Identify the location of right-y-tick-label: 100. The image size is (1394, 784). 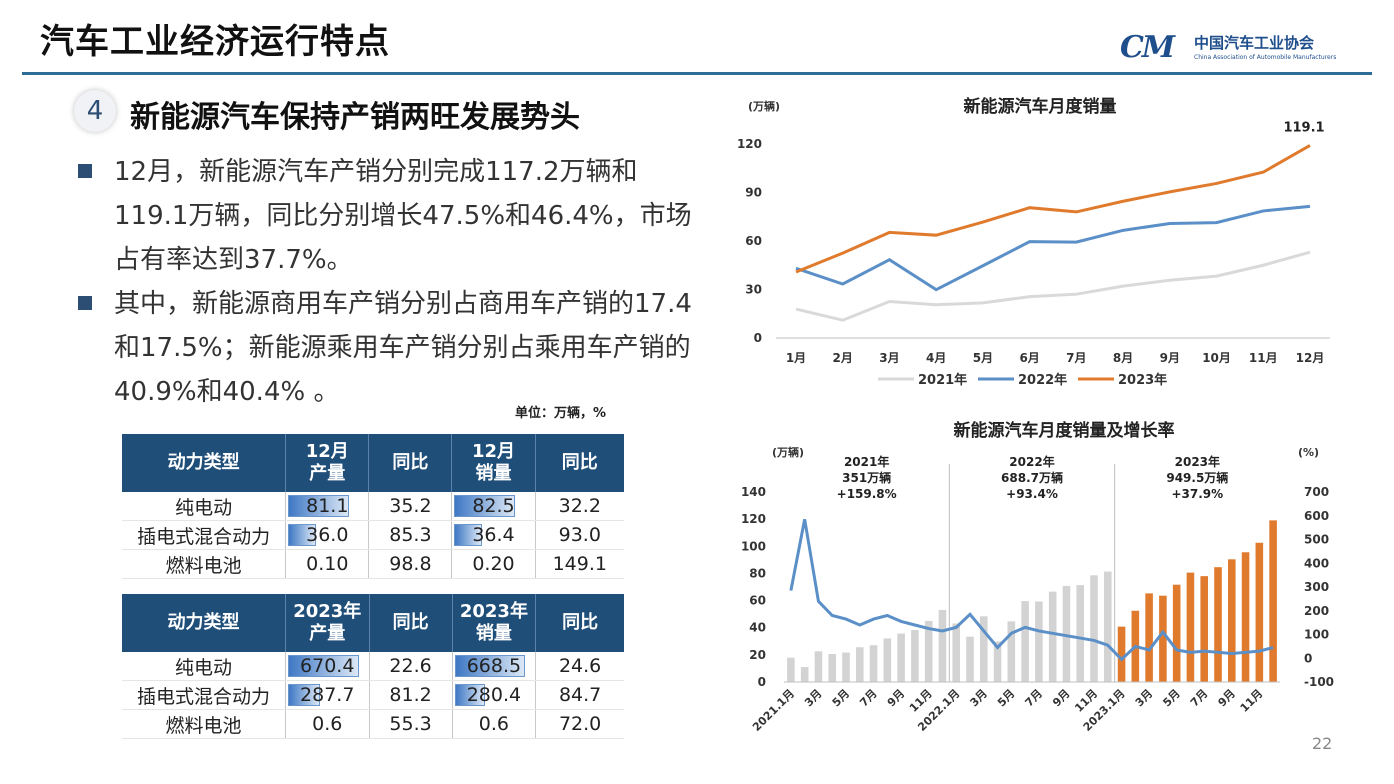
(1316, 635).